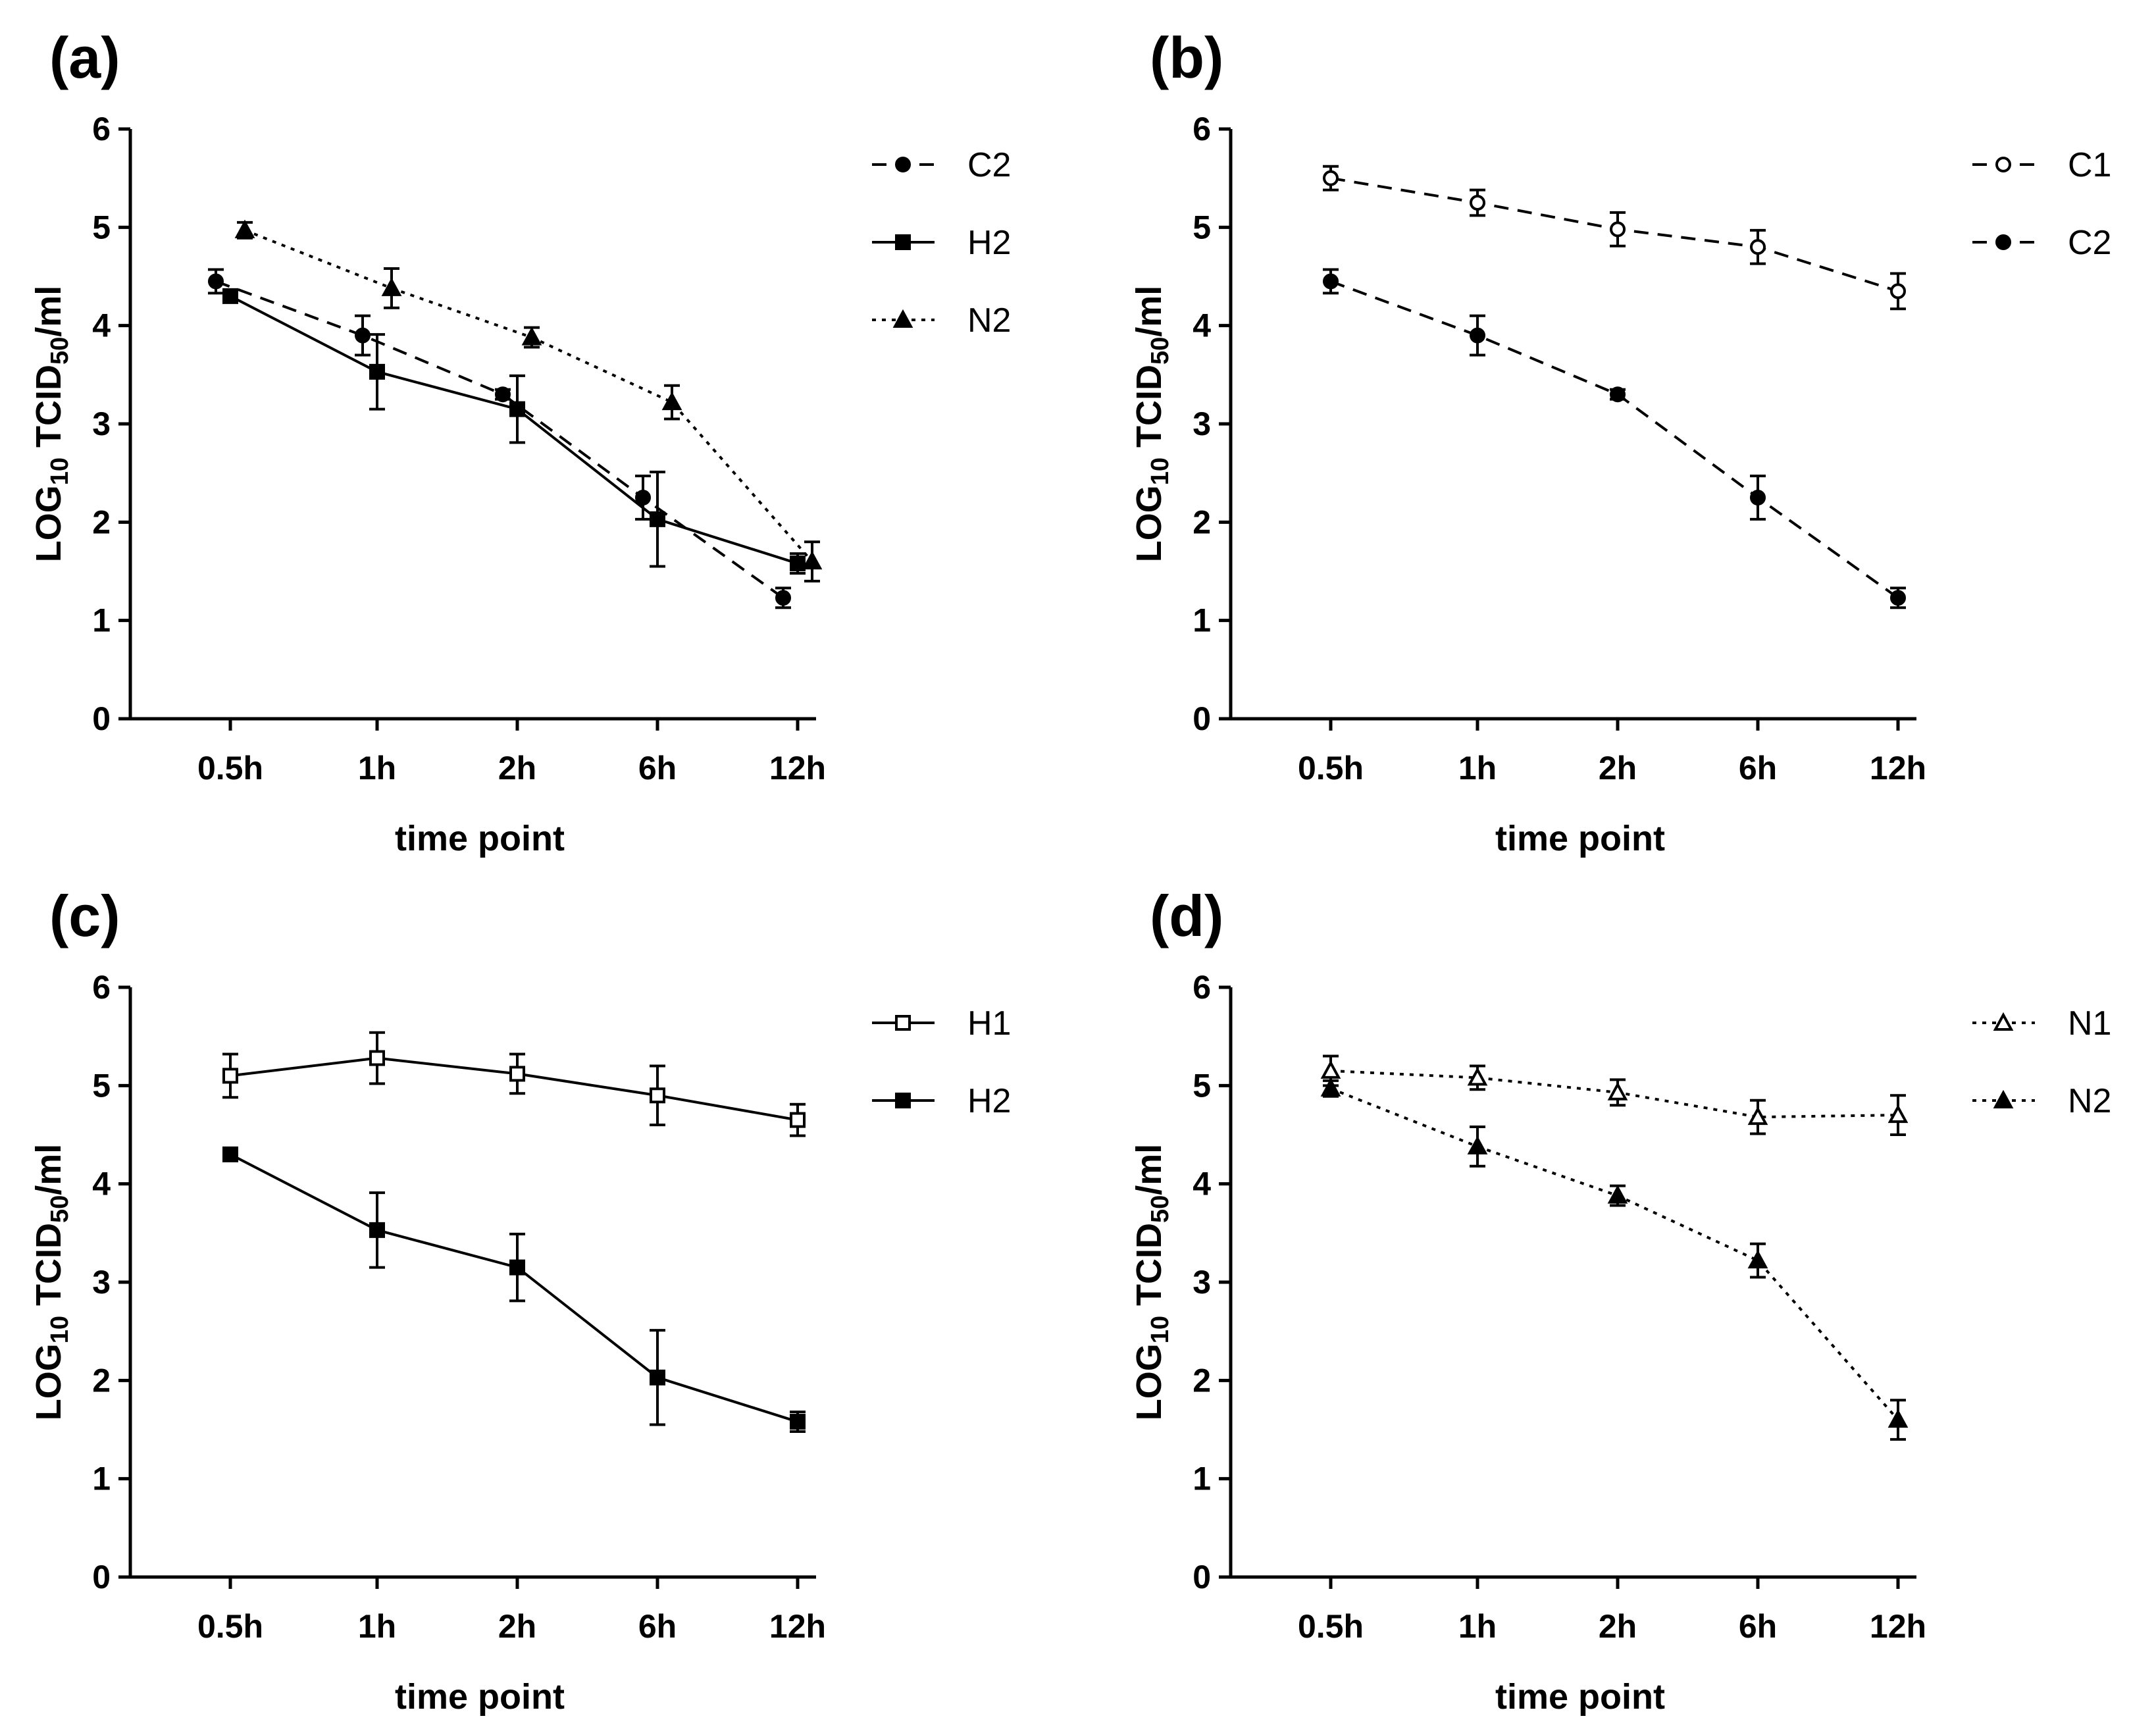  Describe the element at coordinates (514, 1084) in the screenshot. I see `series-H1` at that location.